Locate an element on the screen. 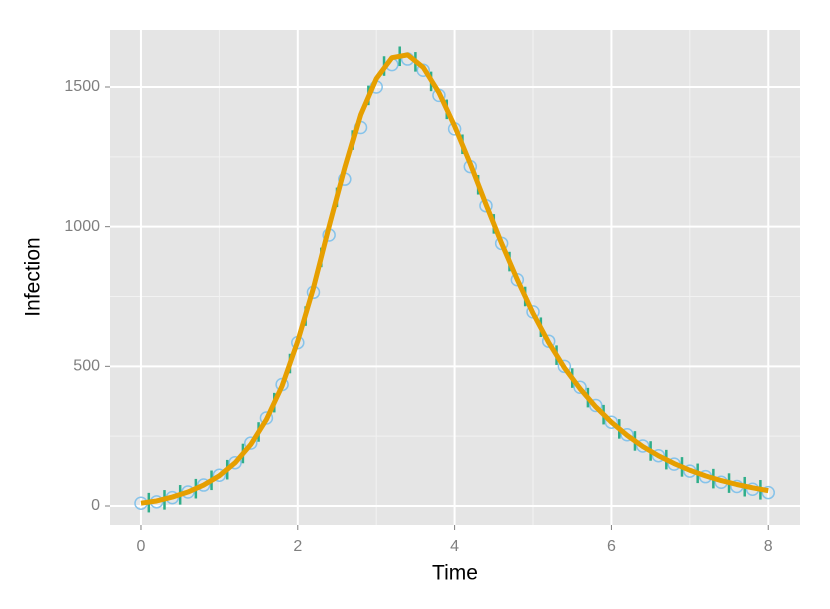 The image size is (830, 609). x-axis-label: Time is located at coordinates (455, 573).